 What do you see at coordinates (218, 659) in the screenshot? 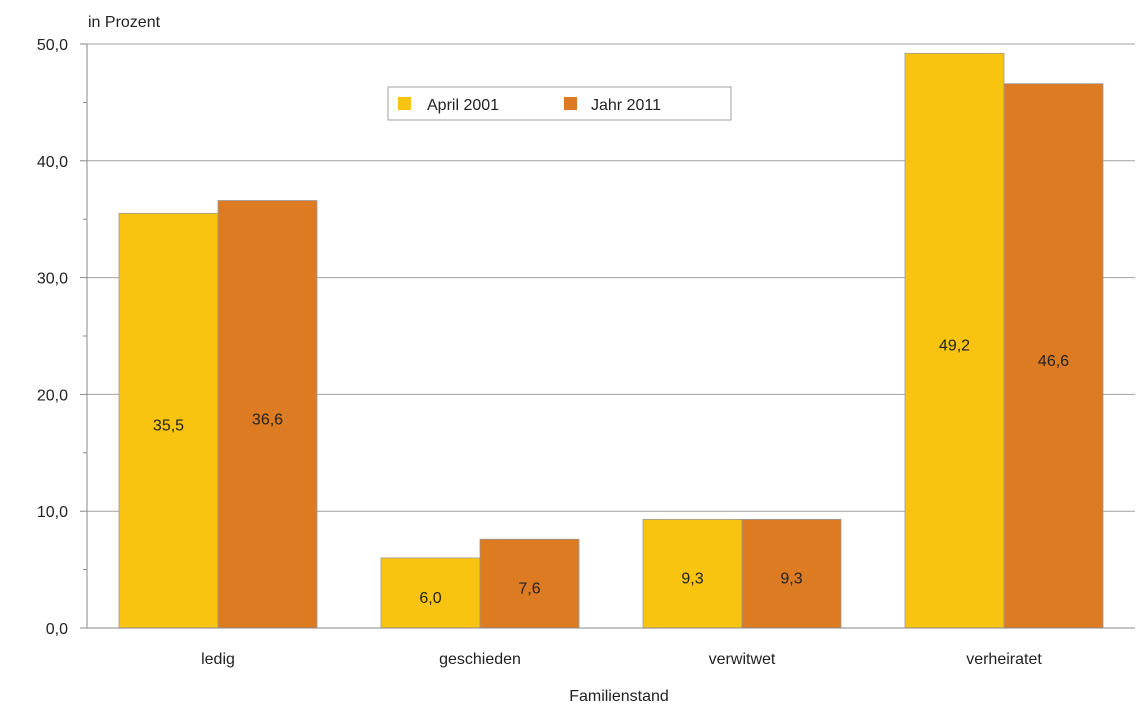
I see `x-category-label: ledig` at bounding box center [218, 659].